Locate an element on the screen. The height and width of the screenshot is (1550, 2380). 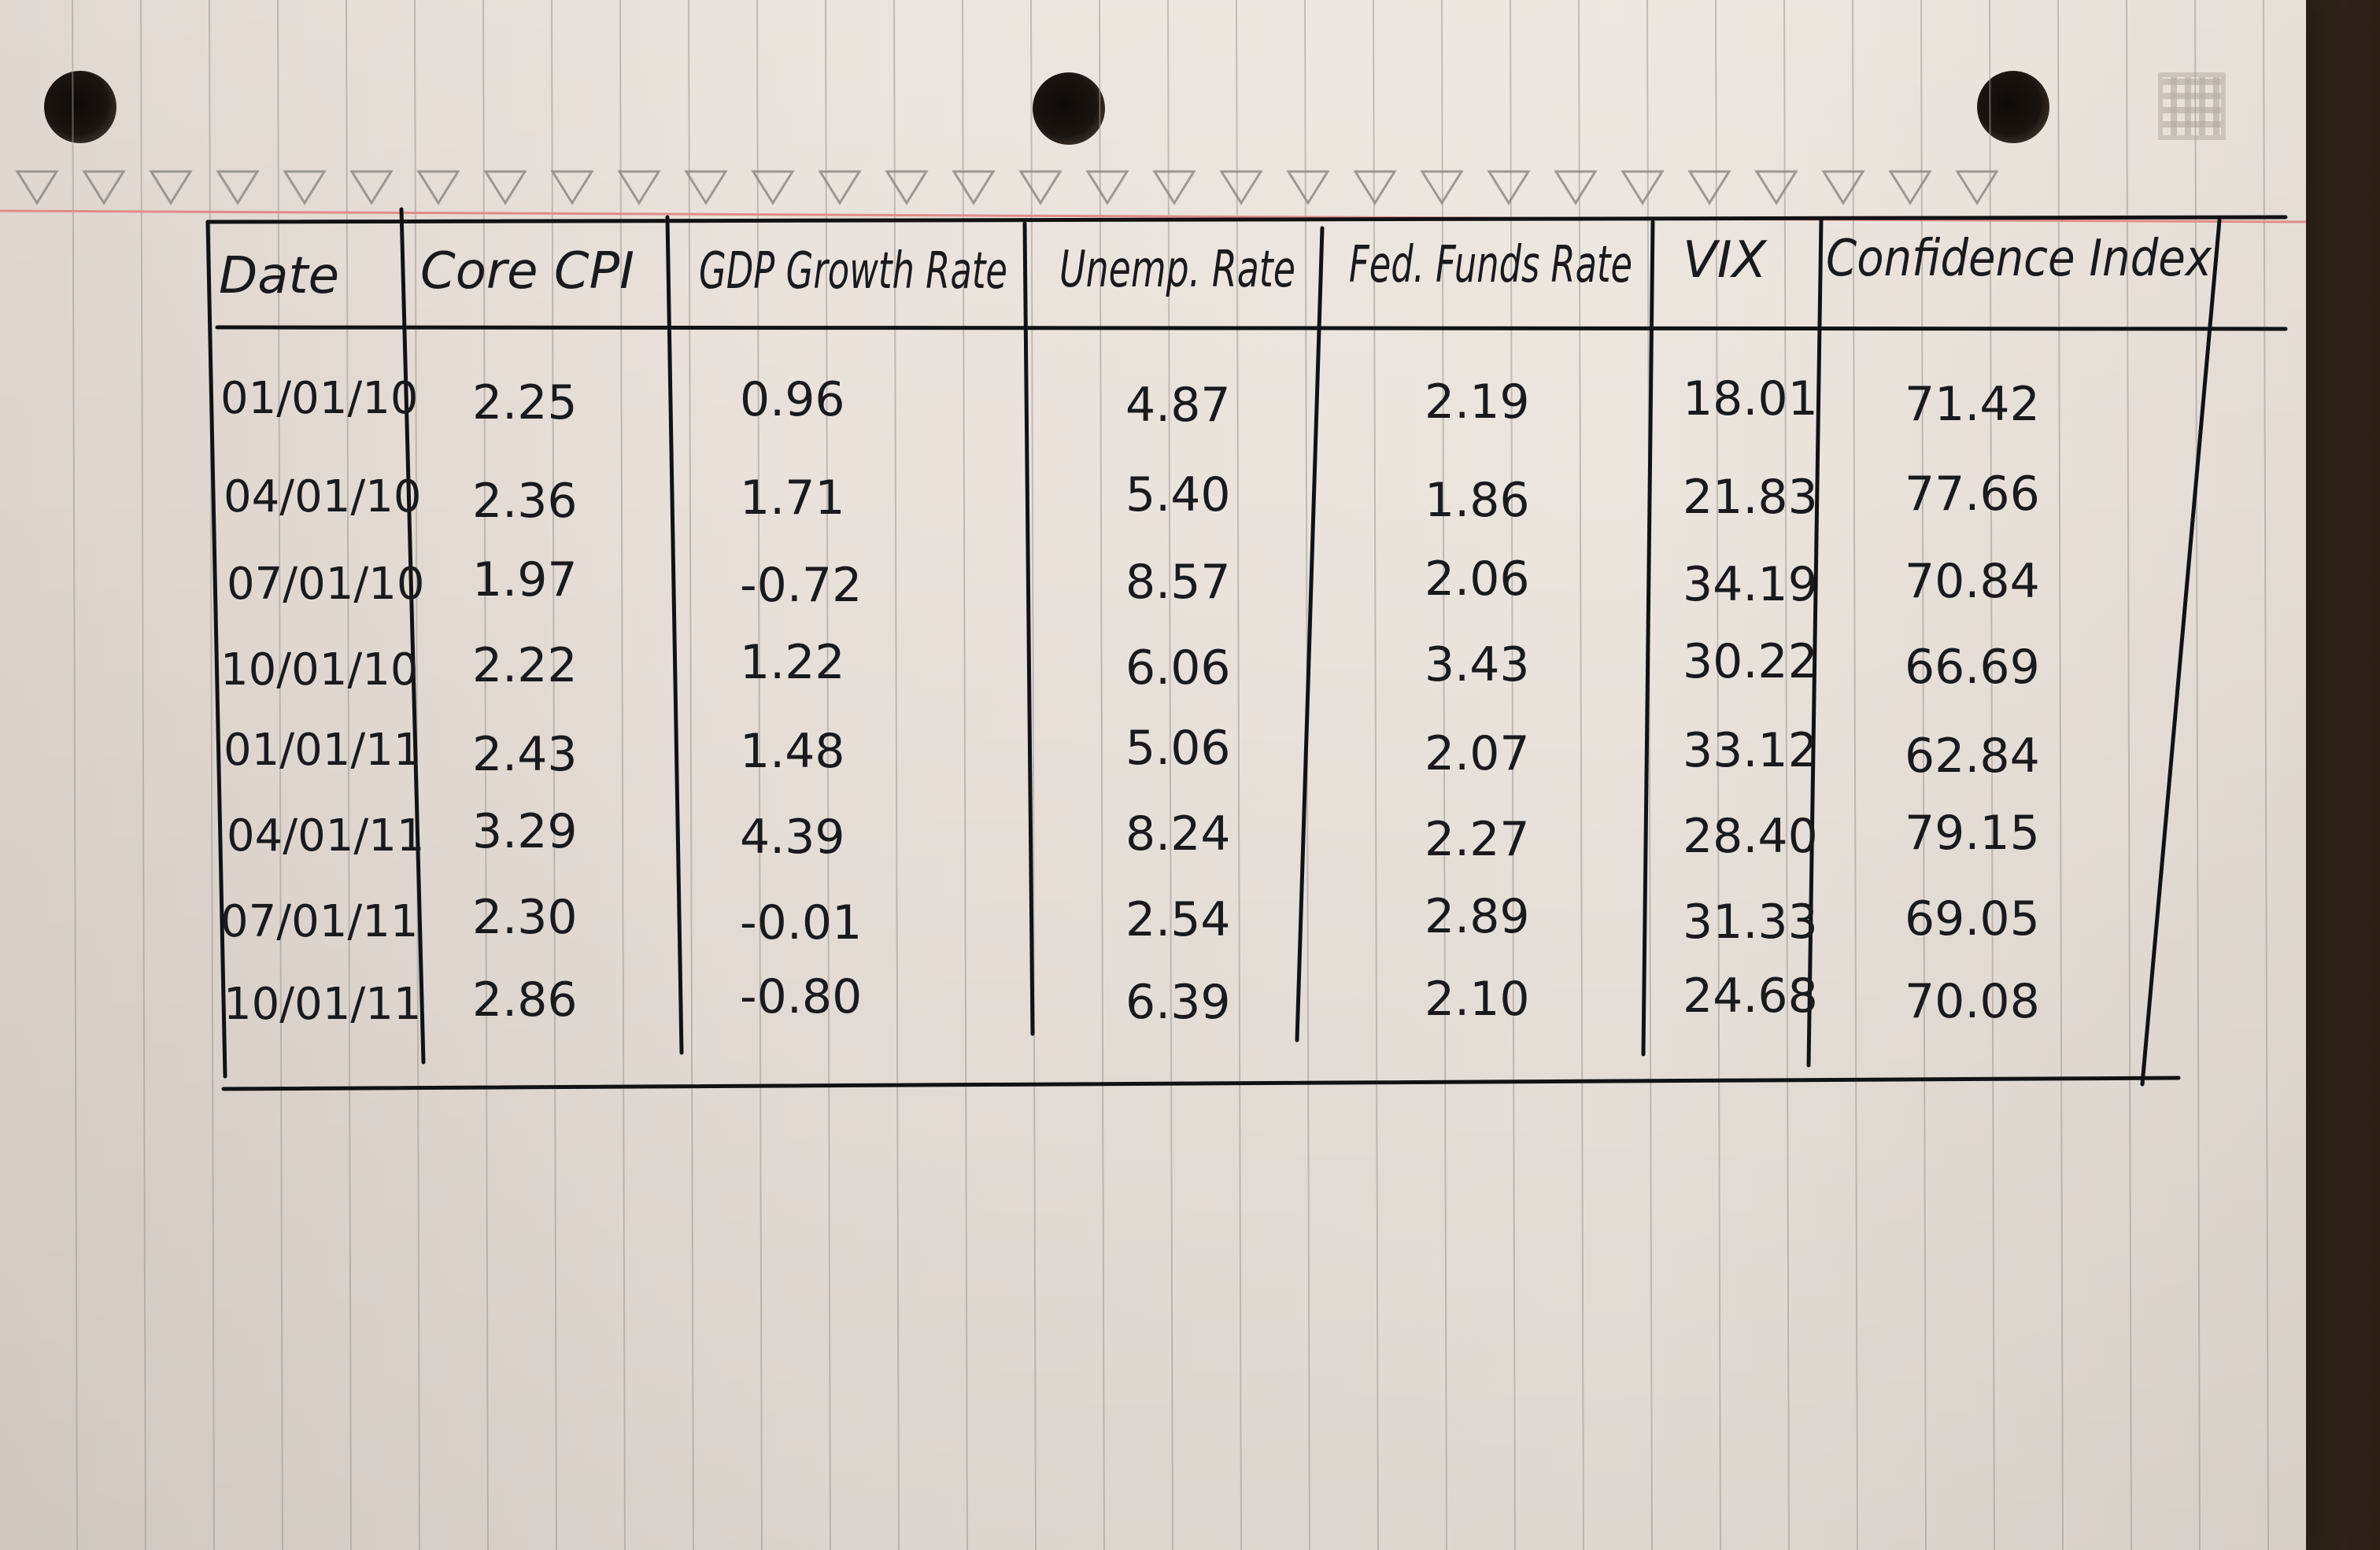
cell-confidence-index: 66.69 is located at coordinates (1972, 667).